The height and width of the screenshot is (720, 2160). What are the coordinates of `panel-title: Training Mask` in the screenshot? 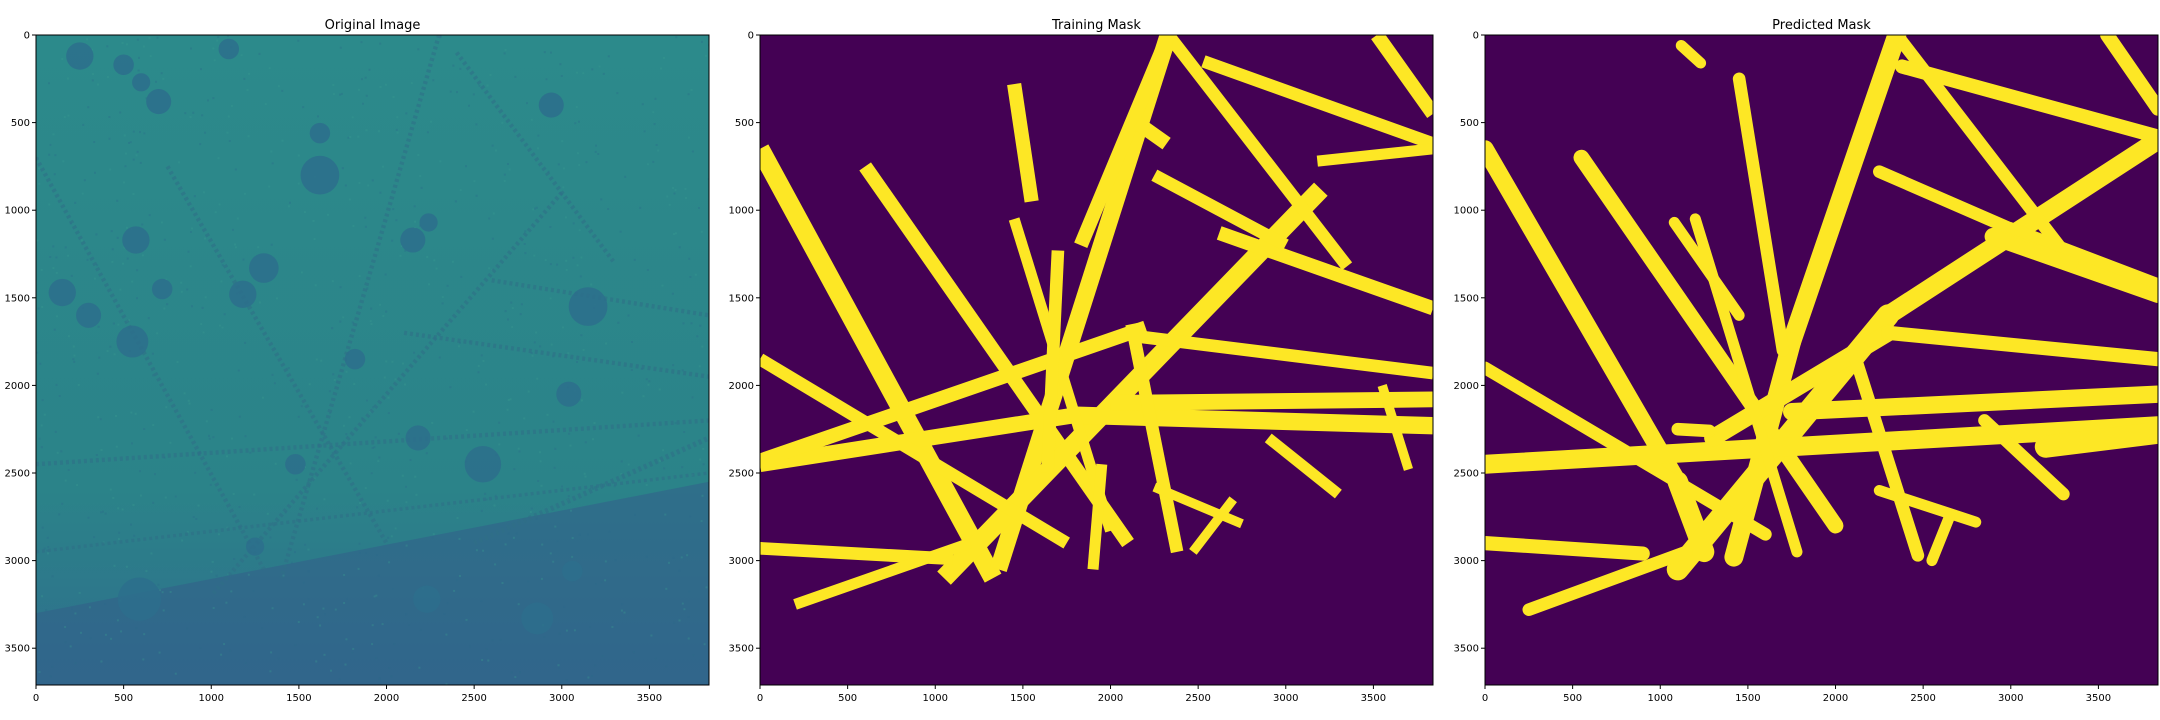 It's located at (1096, 25).